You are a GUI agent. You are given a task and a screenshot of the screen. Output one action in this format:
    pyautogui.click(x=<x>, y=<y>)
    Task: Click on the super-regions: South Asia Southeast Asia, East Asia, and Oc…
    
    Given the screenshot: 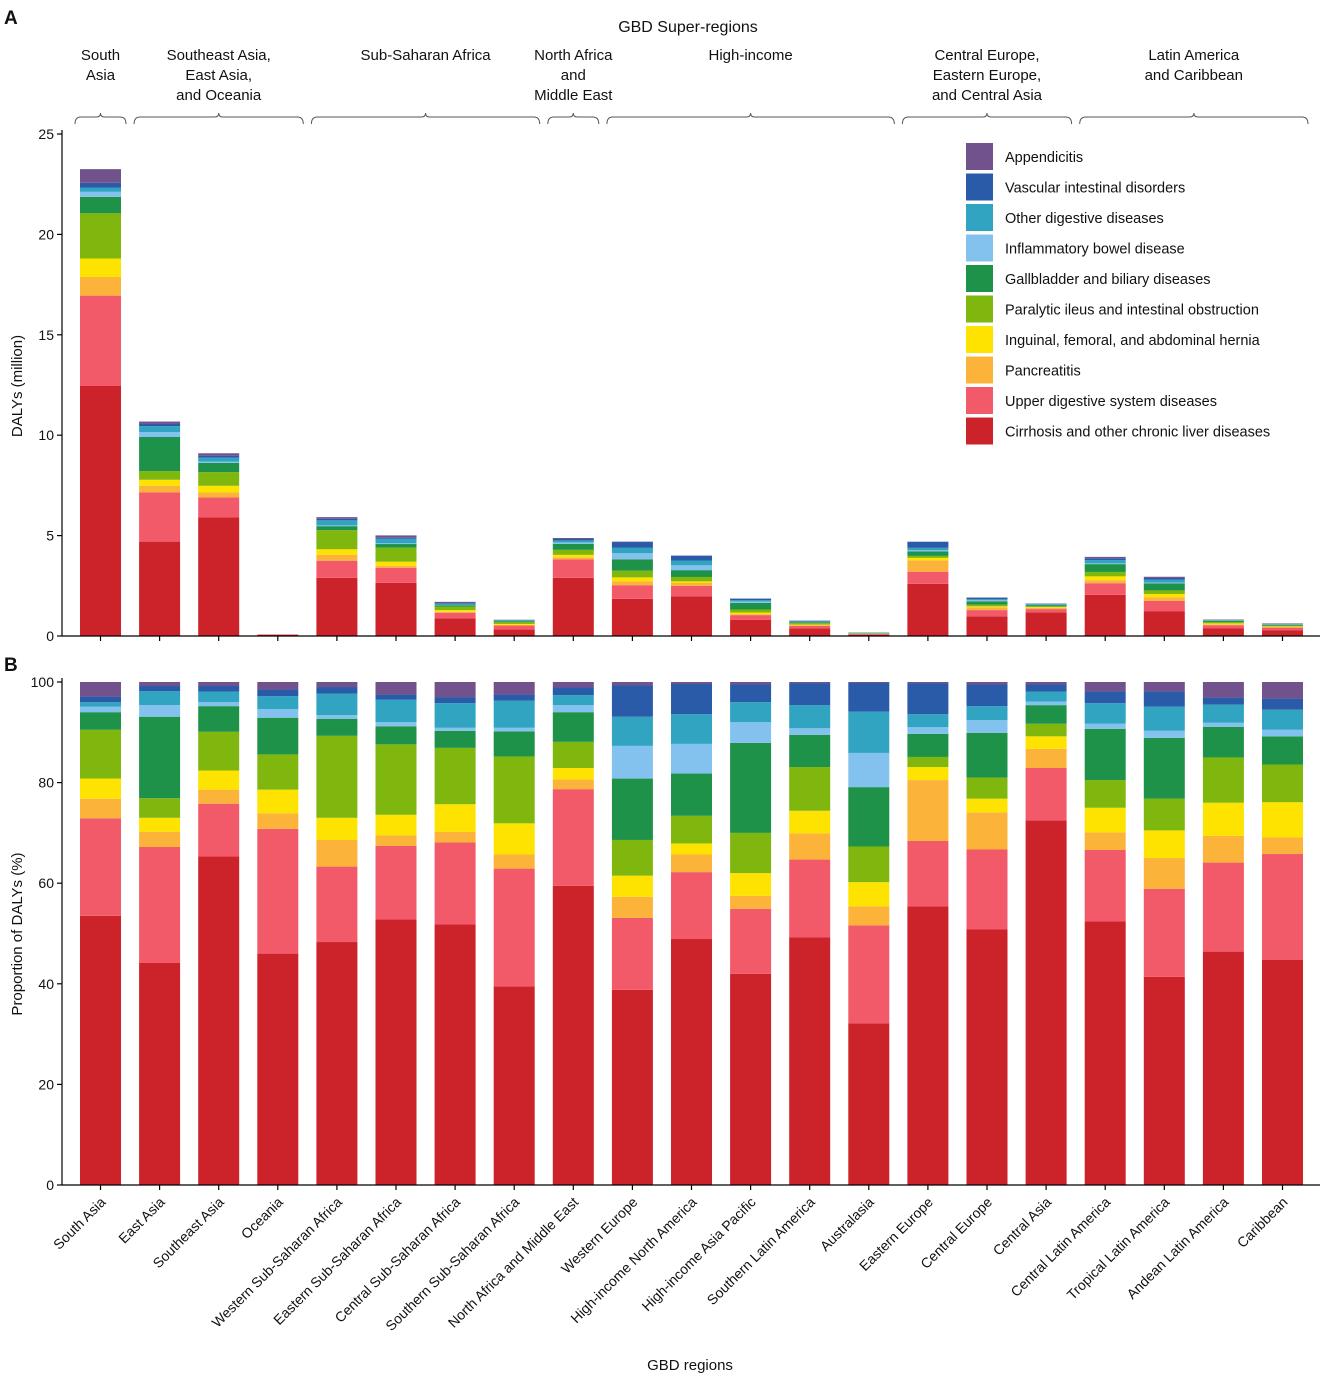 What is the action you would take?
    pyautogui.click(x=691, y=86)
    